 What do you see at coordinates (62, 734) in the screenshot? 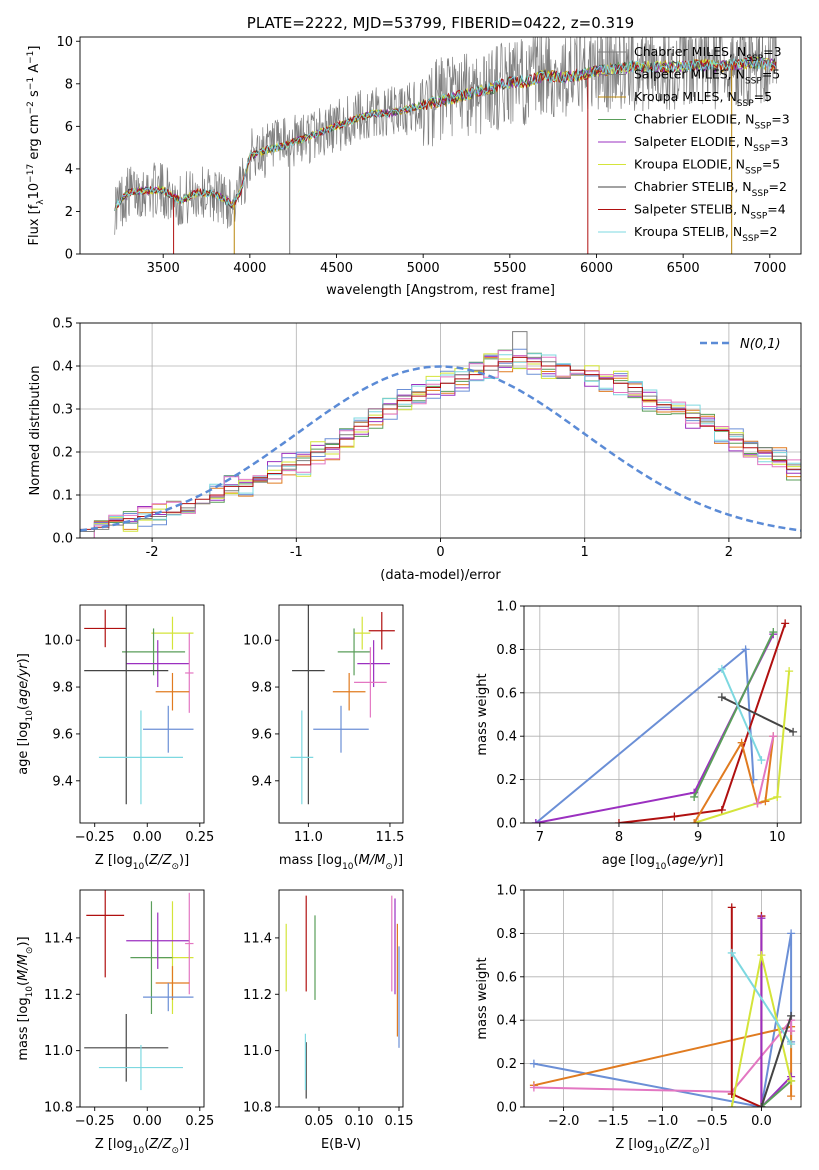
I see `y-tick-label: 9.6` at bounding box center [62, 734].